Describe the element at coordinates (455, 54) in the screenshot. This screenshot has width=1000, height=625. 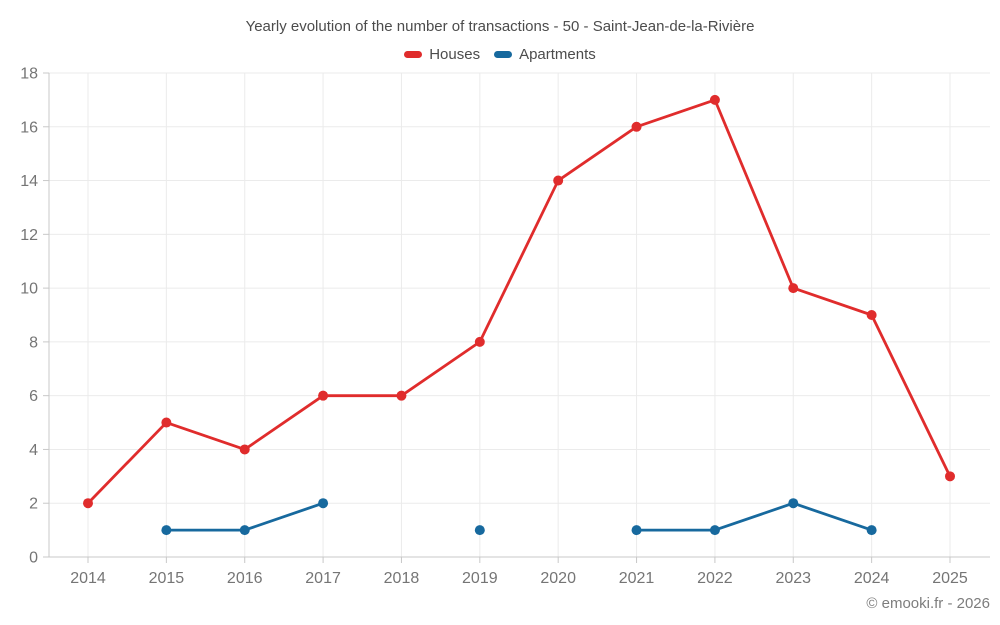
I see `houses-legend-label: Houses` at that location.